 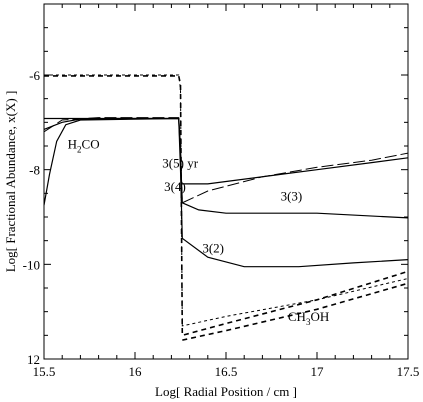 What do you see at coordinates (318, 371) in the screenshot?
I see `x-tick-label: 17` at bounding box center [318, 371].